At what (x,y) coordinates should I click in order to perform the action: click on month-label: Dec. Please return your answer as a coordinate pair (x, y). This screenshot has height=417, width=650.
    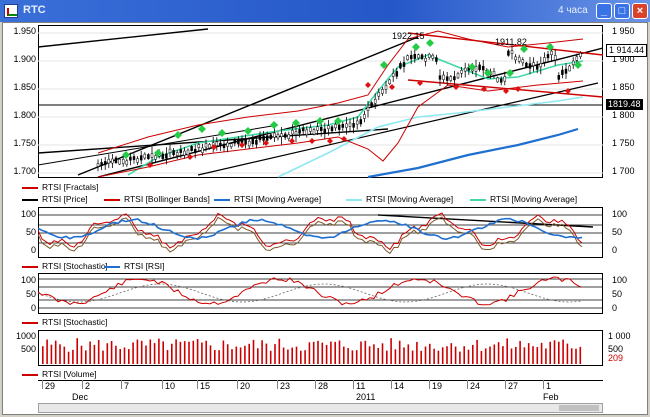
    Looking at the image, I should click on (80, 397).